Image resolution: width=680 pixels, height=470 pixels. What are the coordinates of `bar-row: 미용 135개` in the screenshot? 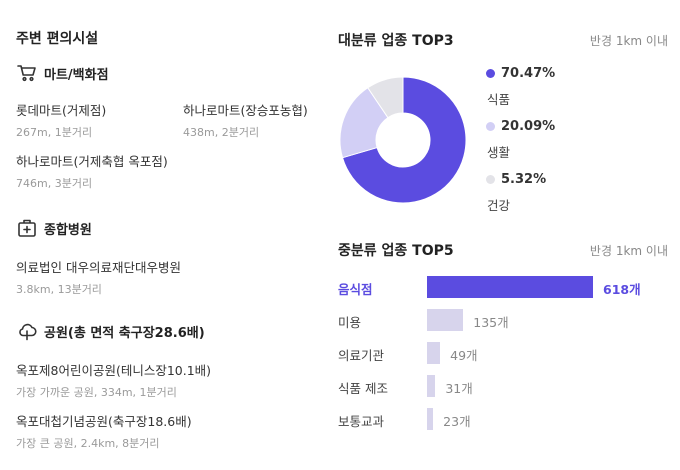 It's located at (503, 320).